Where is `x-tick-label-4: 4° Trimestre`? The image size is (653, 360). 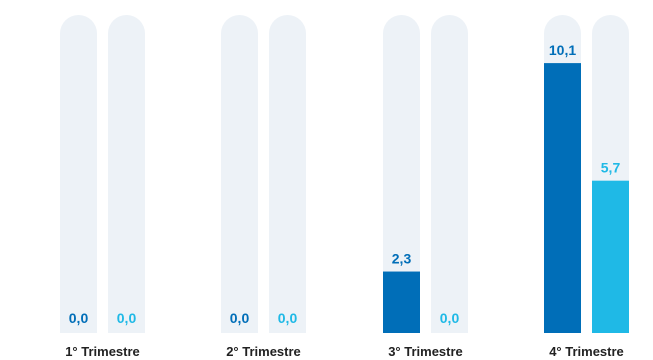
x-tick-label-4: 4° Trimestre is located at coordinates (586, 351).